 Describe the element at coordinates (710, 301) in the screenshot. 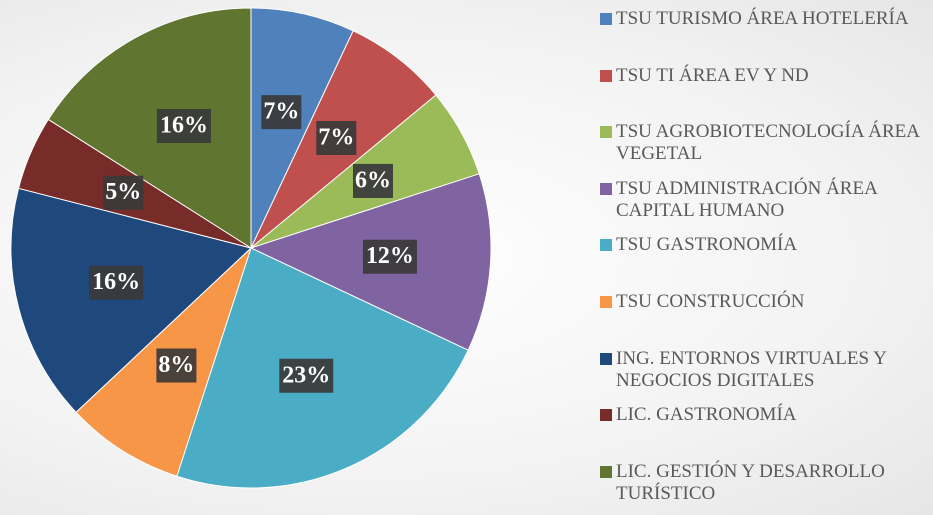

I see `legend-label: TSU CONSTRUCCIÓN` at that location.